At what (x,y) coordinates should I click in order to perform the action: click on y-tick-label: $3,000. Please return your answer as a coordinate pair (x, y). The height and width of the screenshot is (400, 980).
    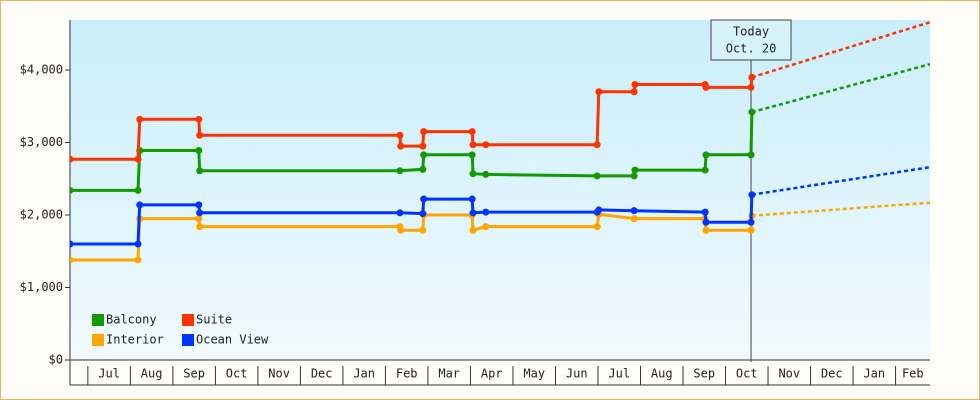
    Looking at the image, I should click on (41, 142).